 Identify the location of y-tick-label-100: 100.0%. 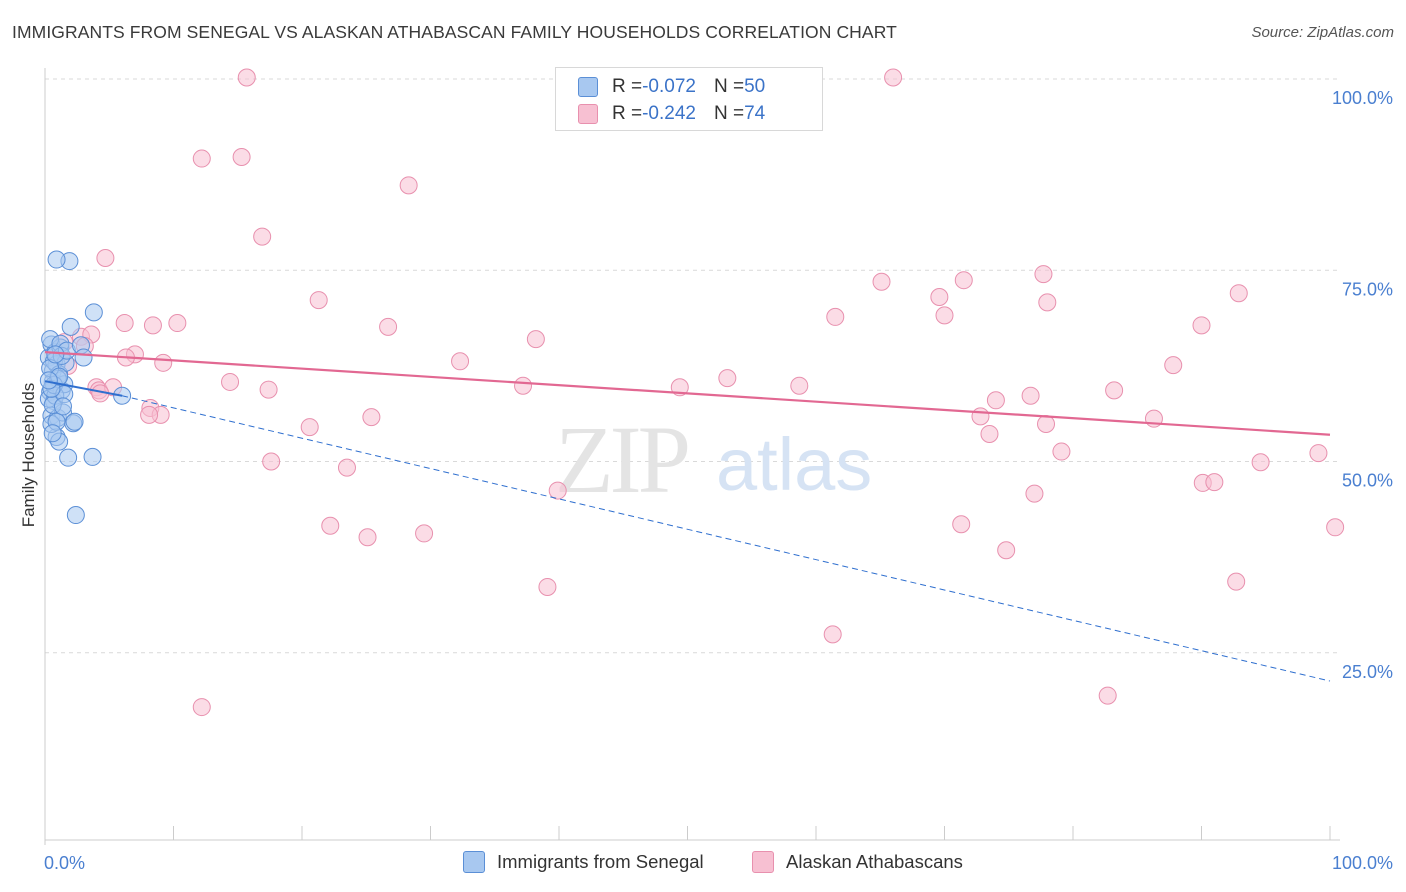
(1362, 98).